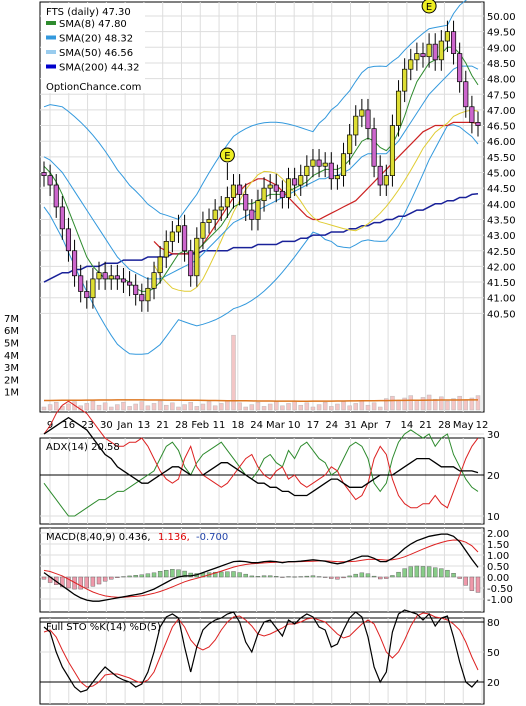  What do you see at coordinates (227, 156) in the screenshot?
I see `earnings-marker-label: E` at bounding box center [227, 156].